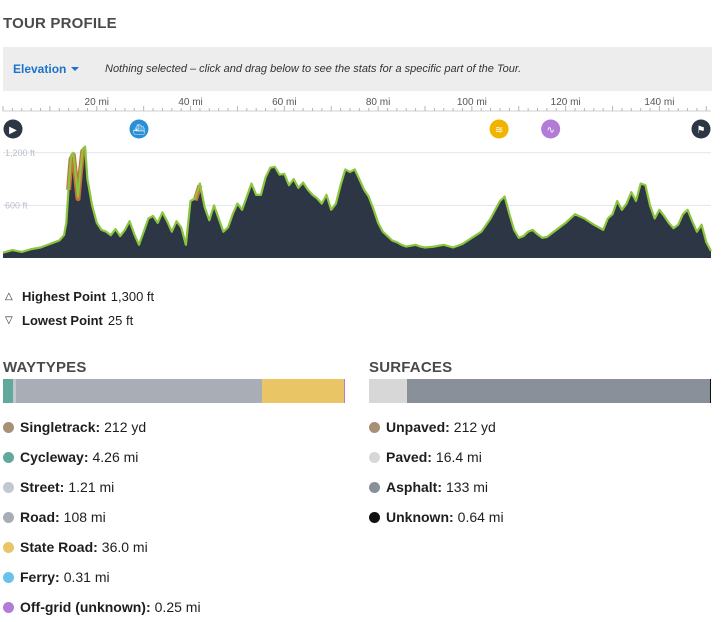  What do you see at coordinates (458, 457) in the screenshot?
I see `surface-legend-value: 16.4 mi` at bounding box center [458, 457].